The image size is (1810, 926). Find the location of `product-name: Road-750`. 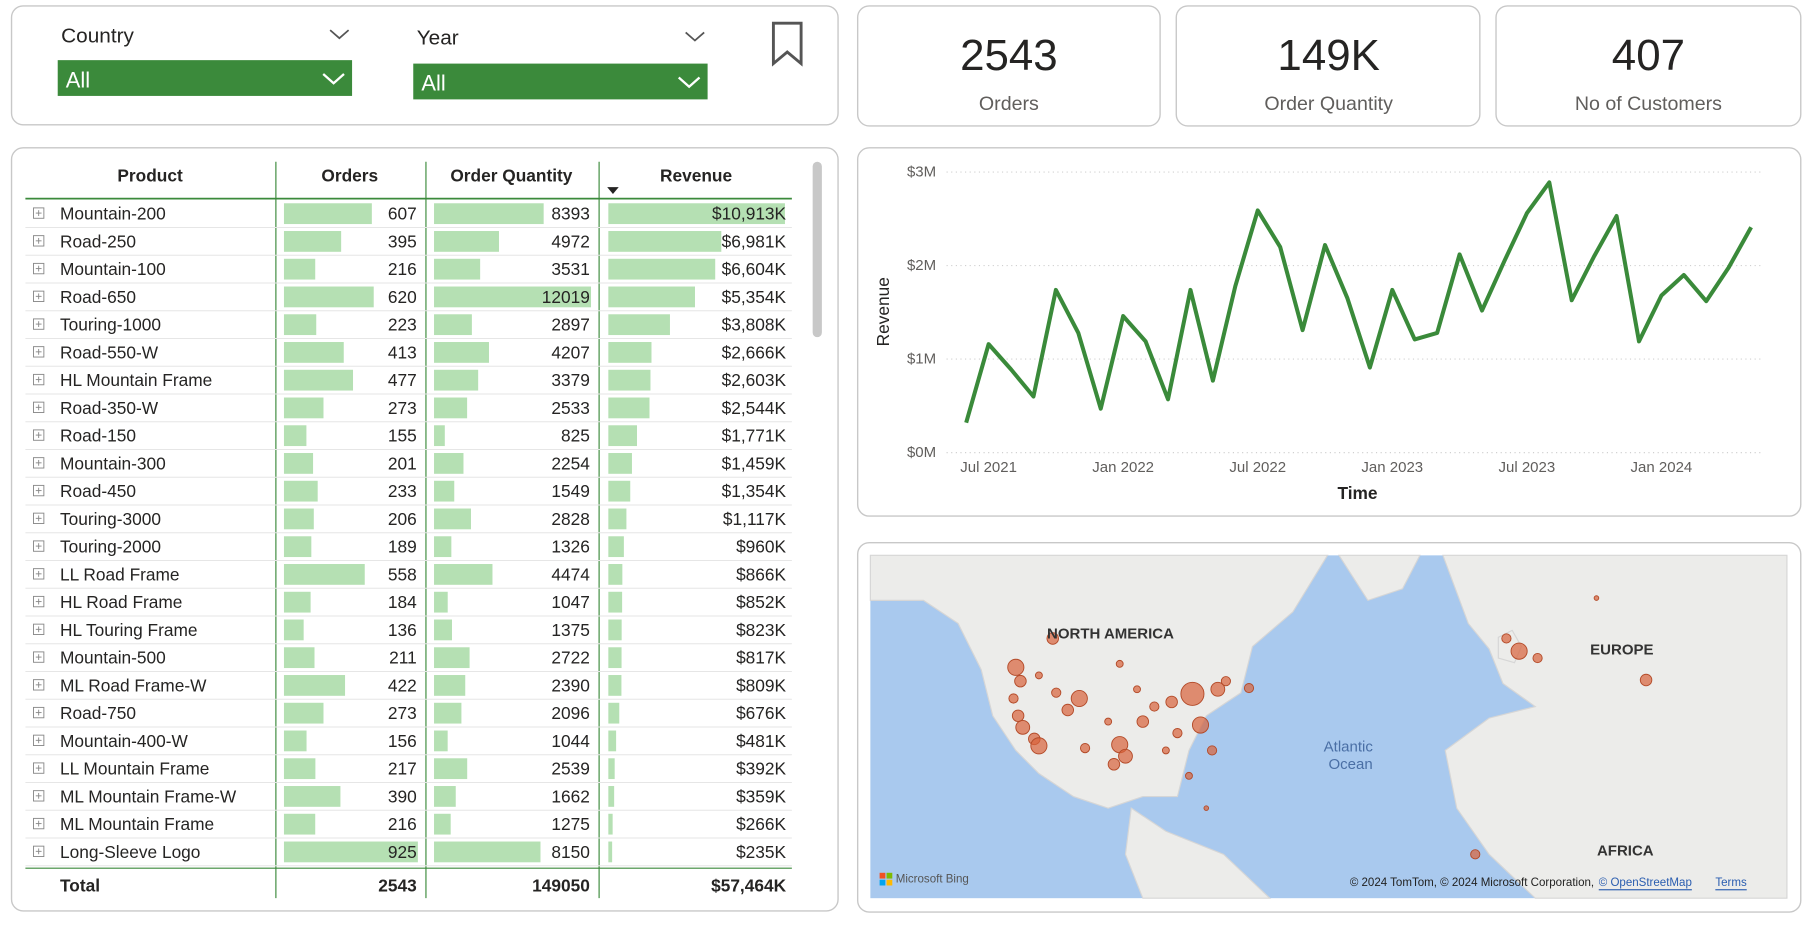

product-name: Road-750 is located at coordinates (98, 713).